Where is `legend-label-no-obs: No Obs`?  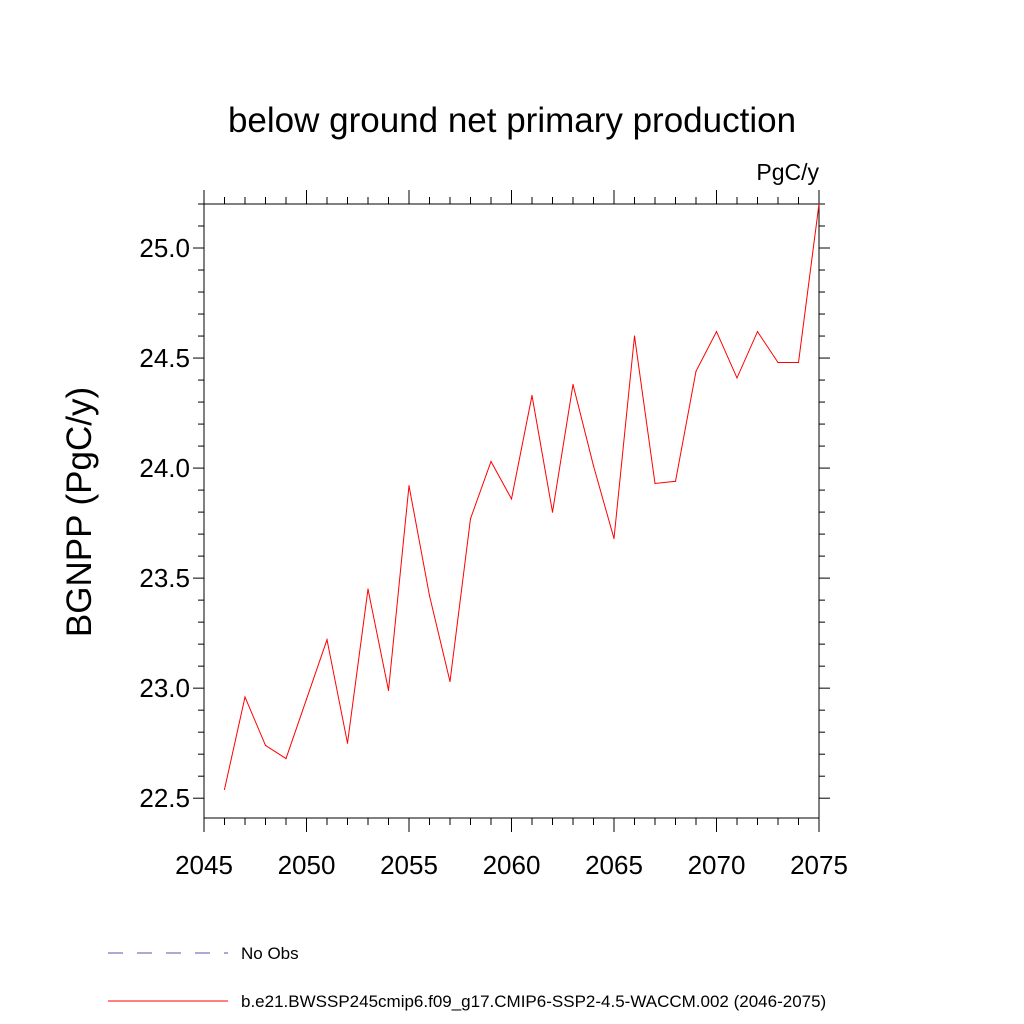 legend-label-no-obs: No Obs is located at coordinates (270, 953).